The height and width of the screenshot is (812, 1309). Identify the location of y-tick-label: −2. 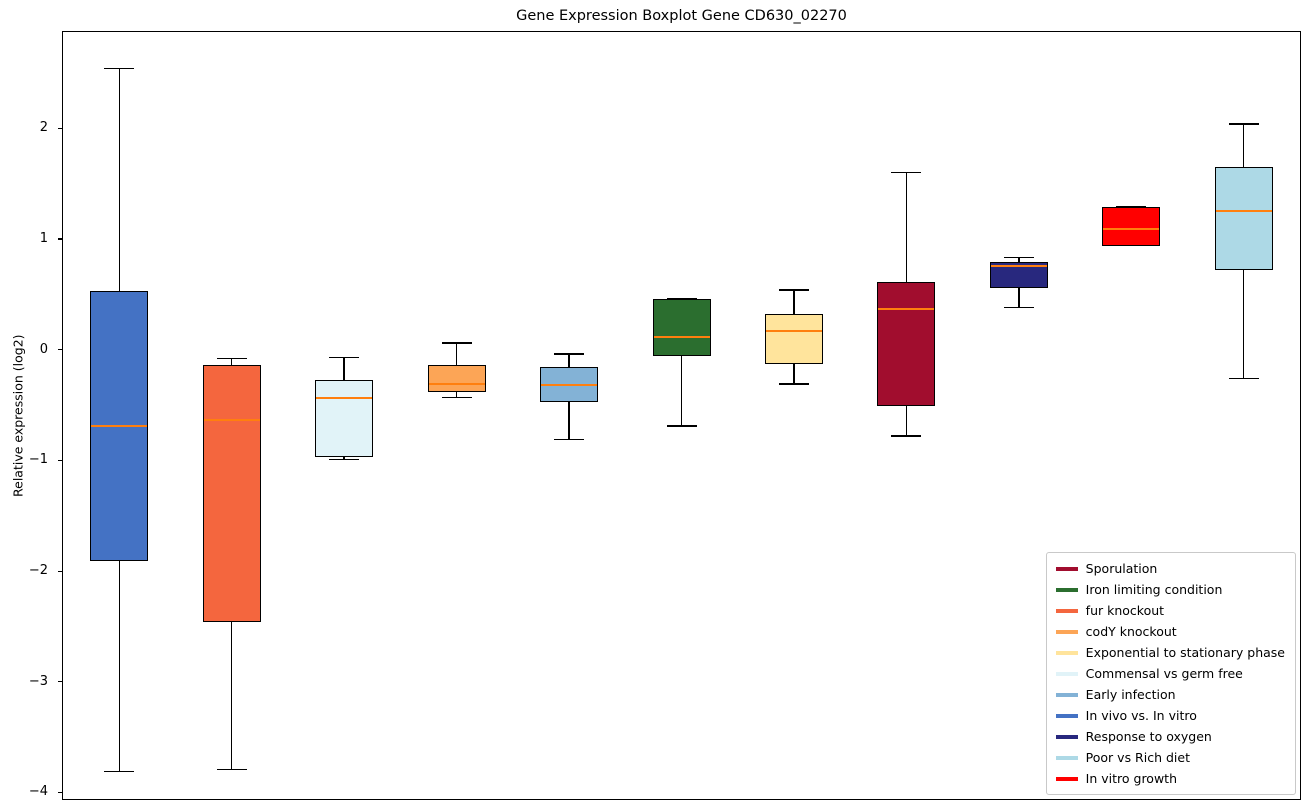
(38, 571).